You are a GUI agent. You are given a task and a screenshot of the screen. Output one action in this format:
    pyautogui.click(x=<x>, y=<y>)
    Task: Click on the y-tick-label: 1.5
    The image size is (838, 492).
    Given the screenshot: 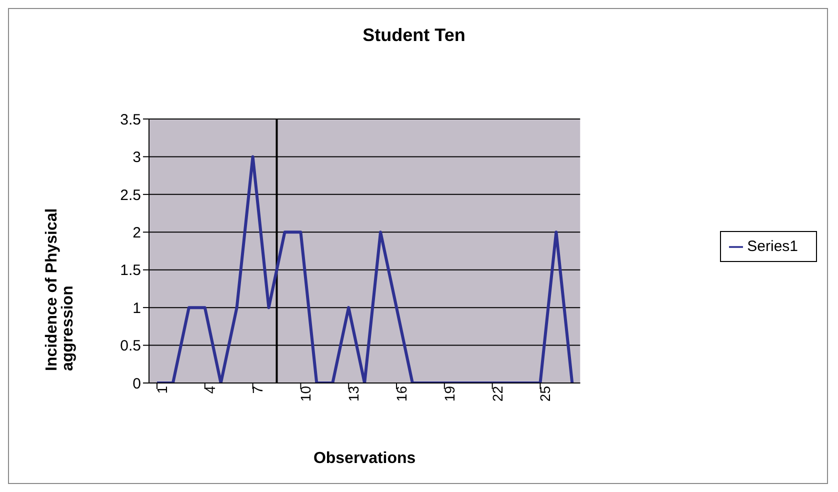 What is the action you would take?
    pyautogui.click(x=130, y=271)
    